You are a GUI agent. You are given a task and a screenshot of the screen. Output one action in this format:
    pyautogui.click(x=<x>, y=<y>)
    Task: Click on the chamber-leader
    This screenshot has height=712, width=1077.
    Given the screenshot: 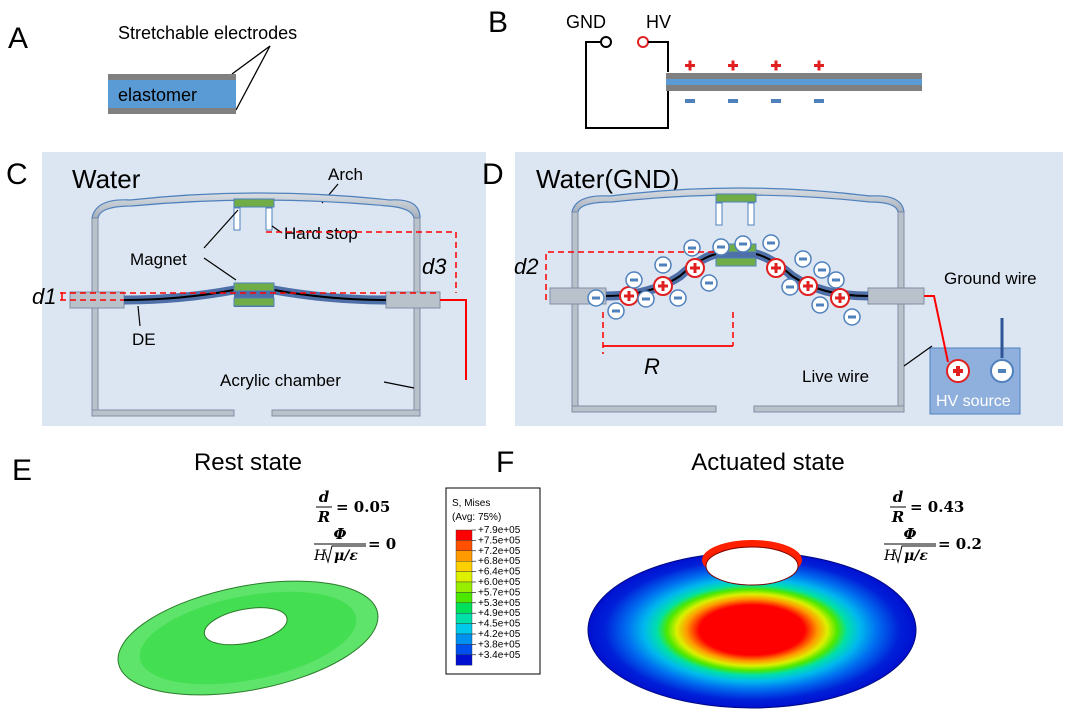 What is the action you would take?
    pyautogui.click(x=399, y=385)
    